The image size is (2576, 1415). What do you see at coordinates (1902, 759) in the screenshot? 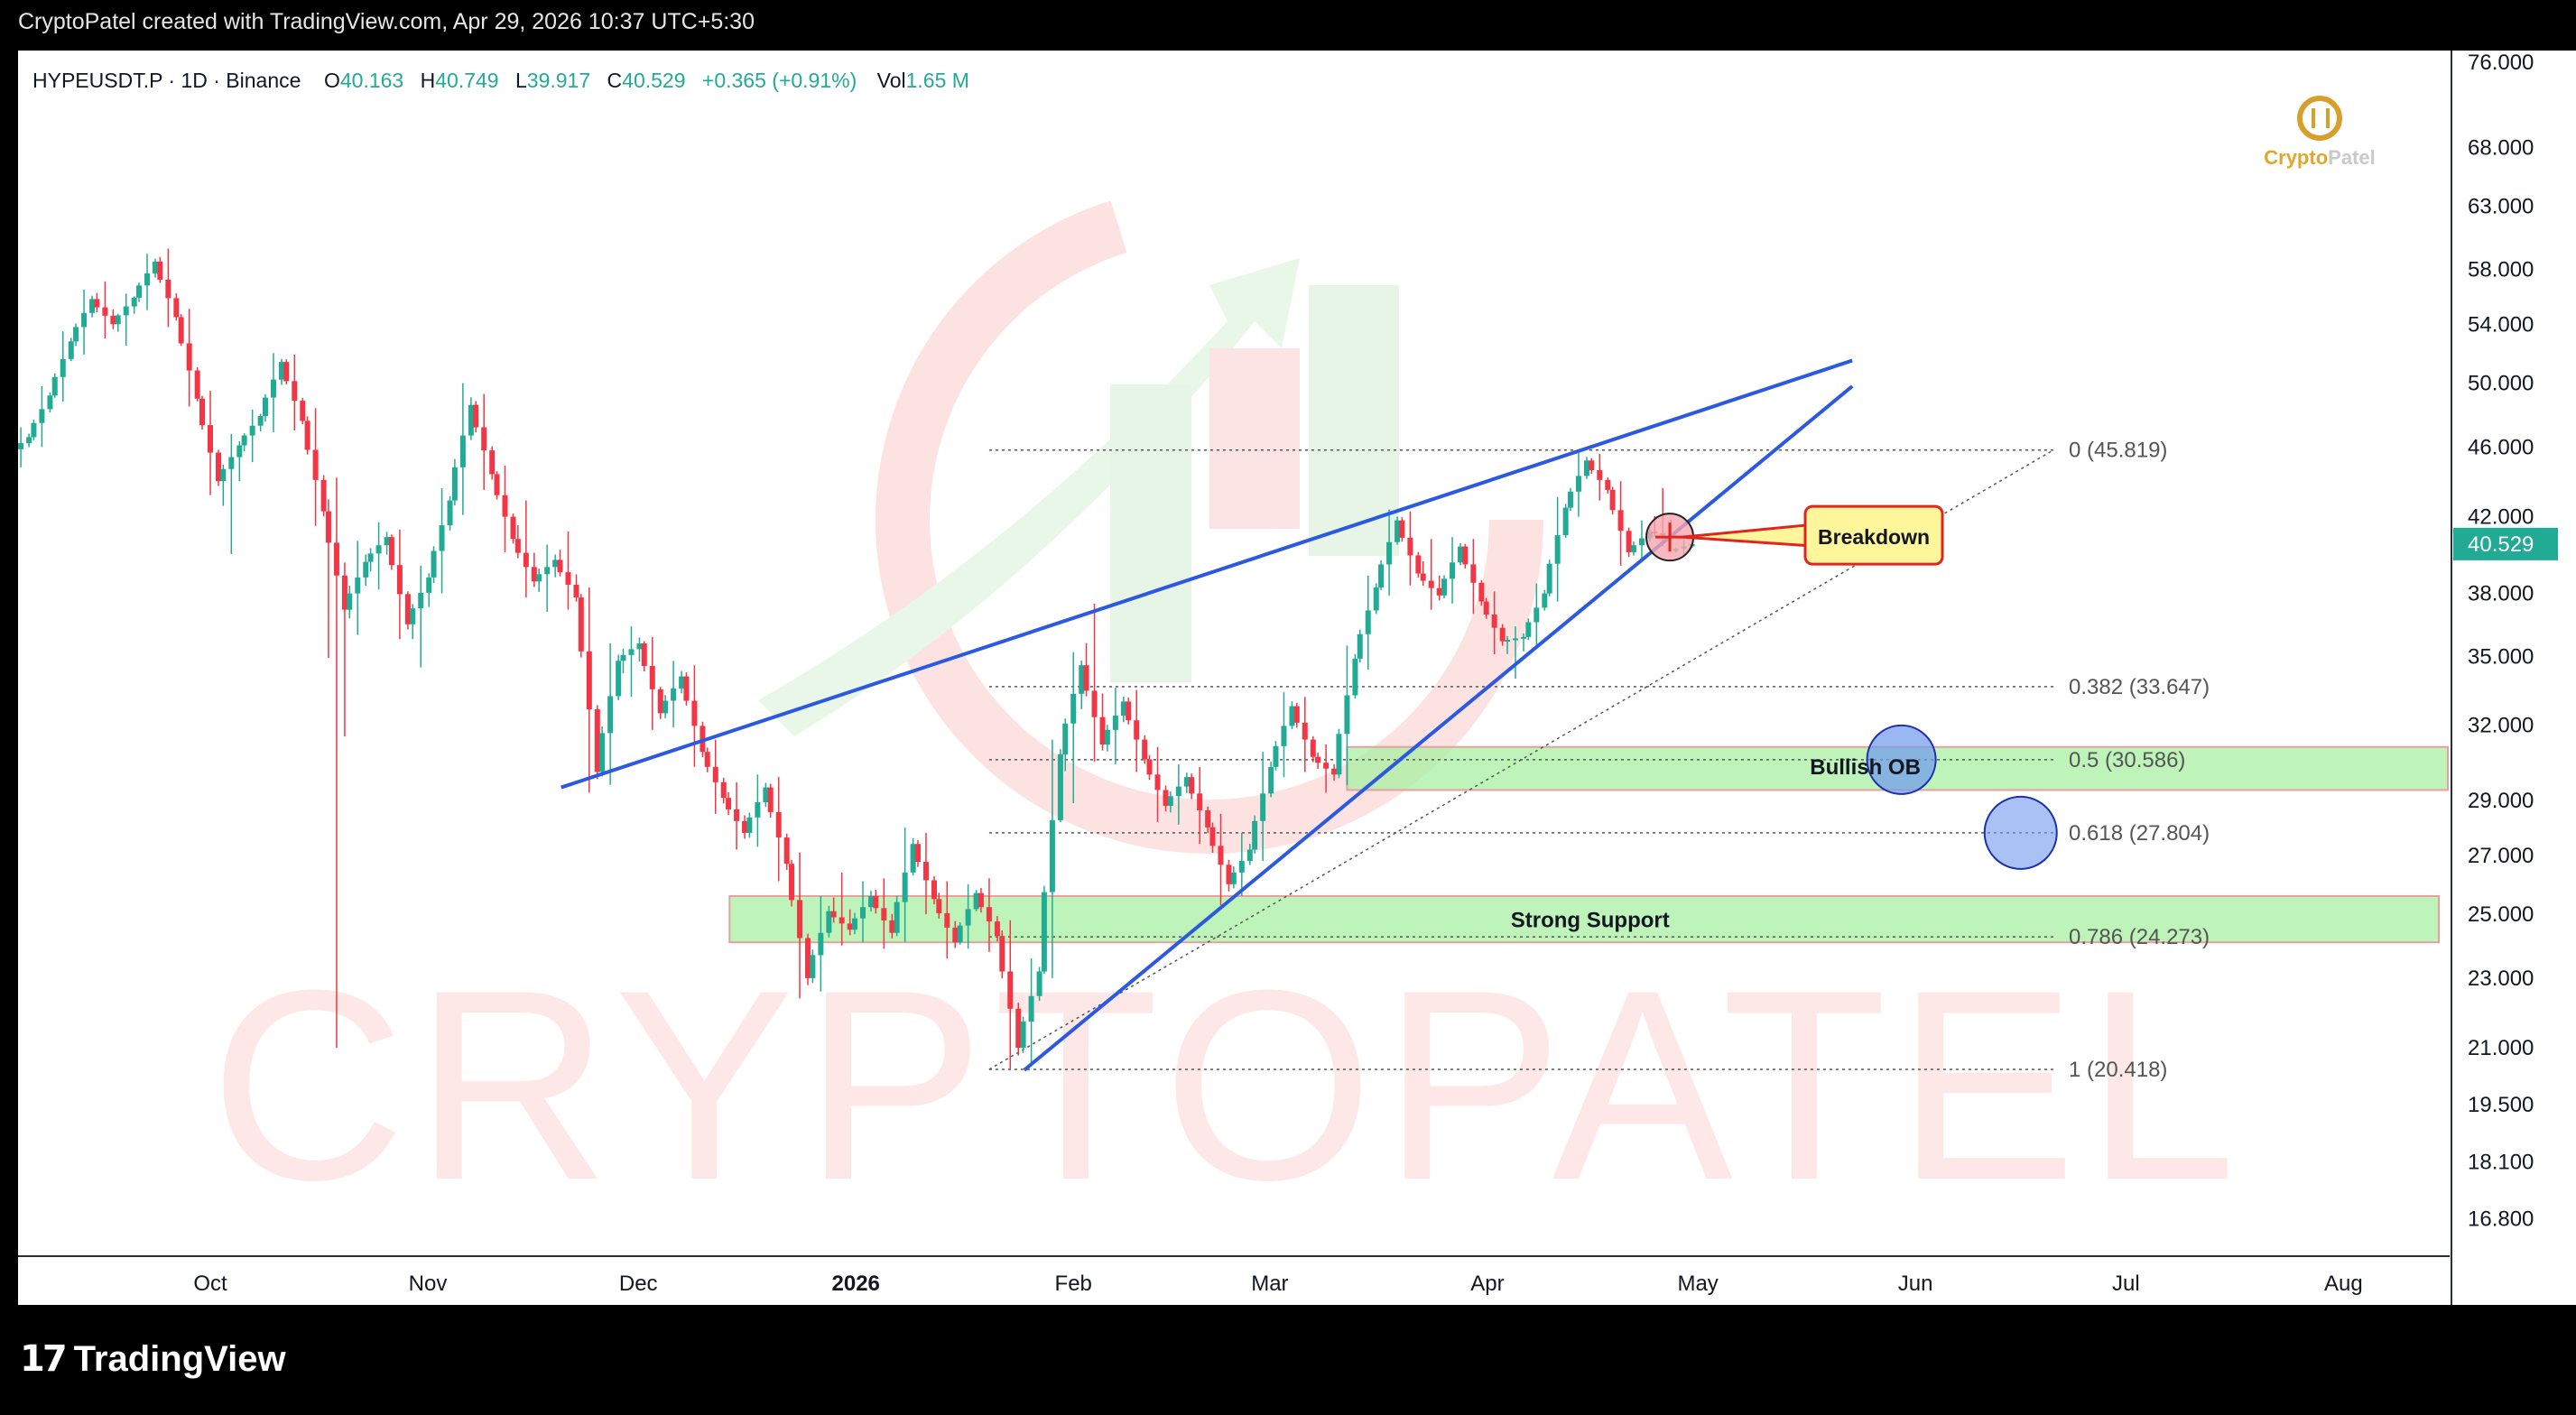
I see `bullish-ob-circle` at bounding box center [1902, 759].